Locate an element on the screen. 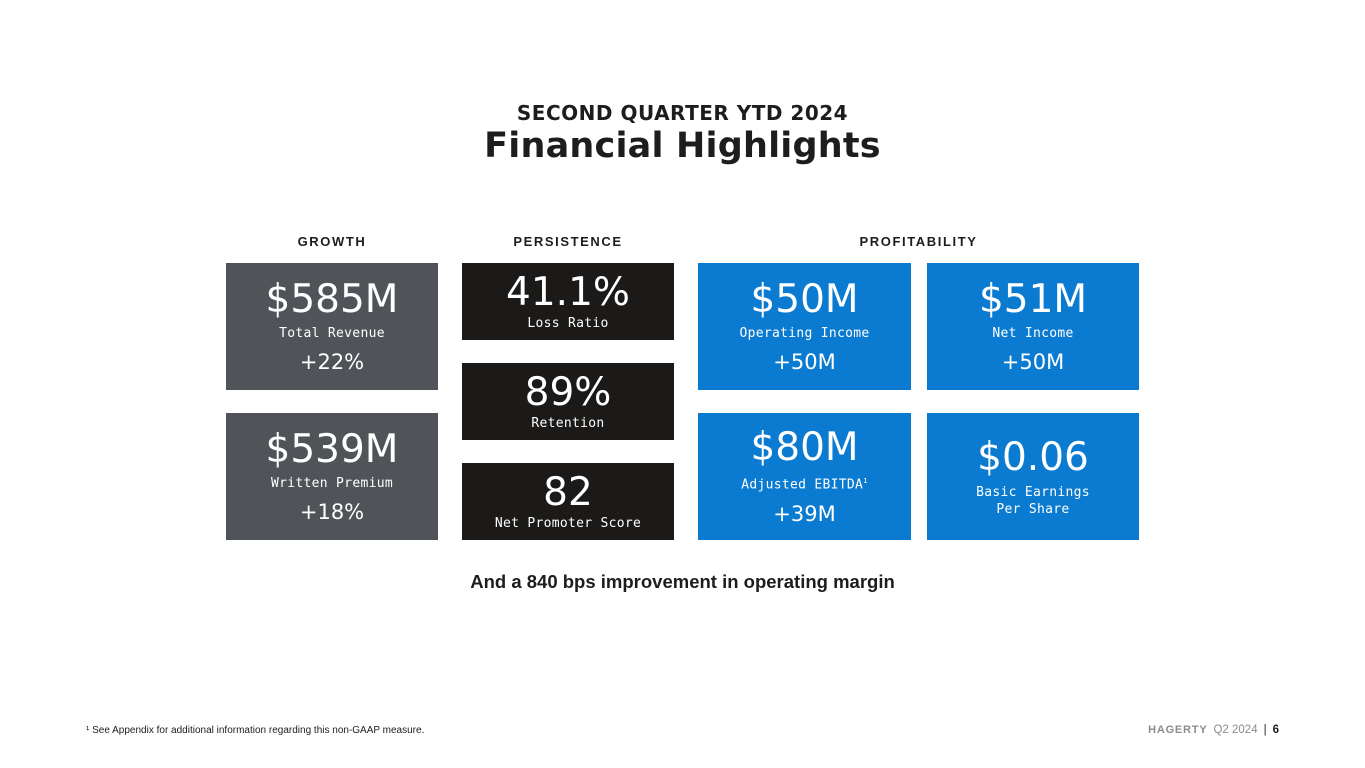 The image size is (1365, 768). section-label-growth: GROWTH is located at coordinates (332, 241).